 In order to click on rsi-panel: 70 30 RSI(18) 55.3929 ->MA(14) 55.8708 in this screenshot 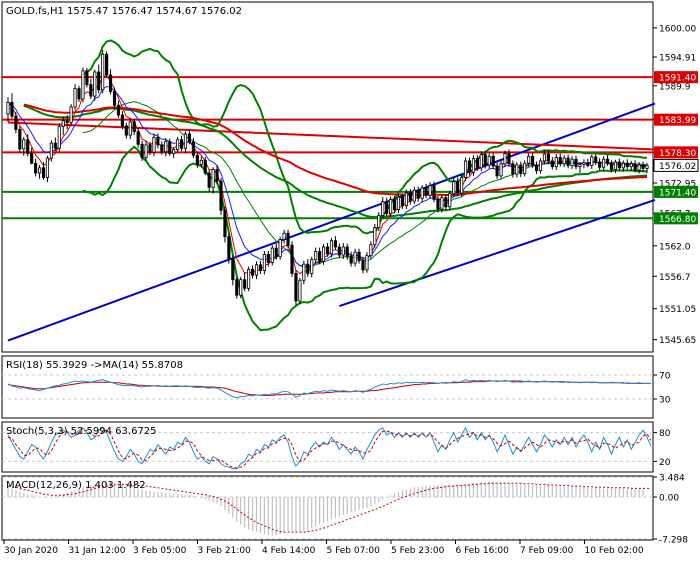, I will do `click(336, 387)`.